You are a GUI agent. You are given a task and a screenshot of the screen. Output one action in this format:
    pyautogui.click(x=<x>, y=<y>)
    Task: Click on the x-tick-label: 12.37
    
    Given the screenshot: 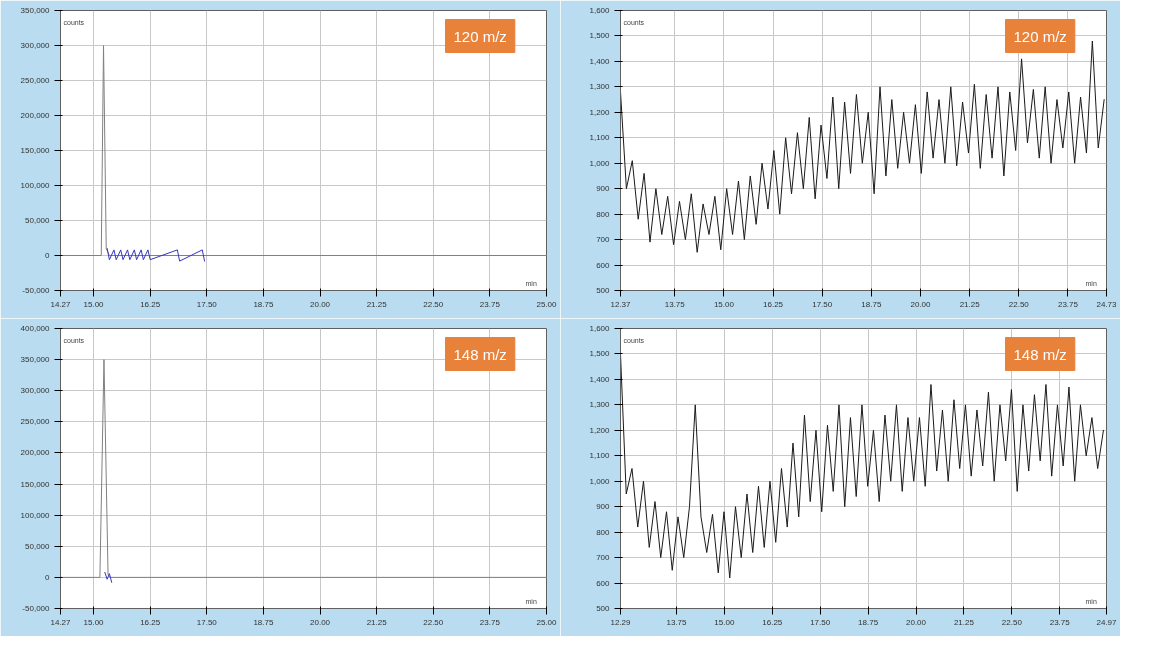 What is the action you would take?
    pyautogui.click(x=621, y=304)
    